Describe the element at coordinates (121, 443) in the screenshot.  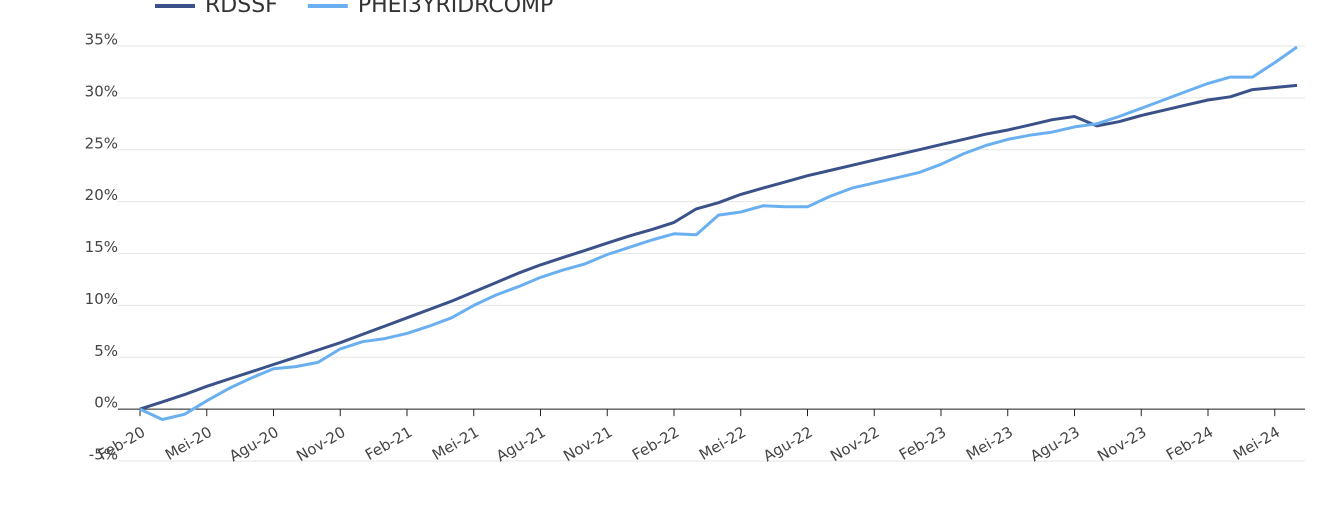
I see `x-tick-label: Feb-20` at that location.